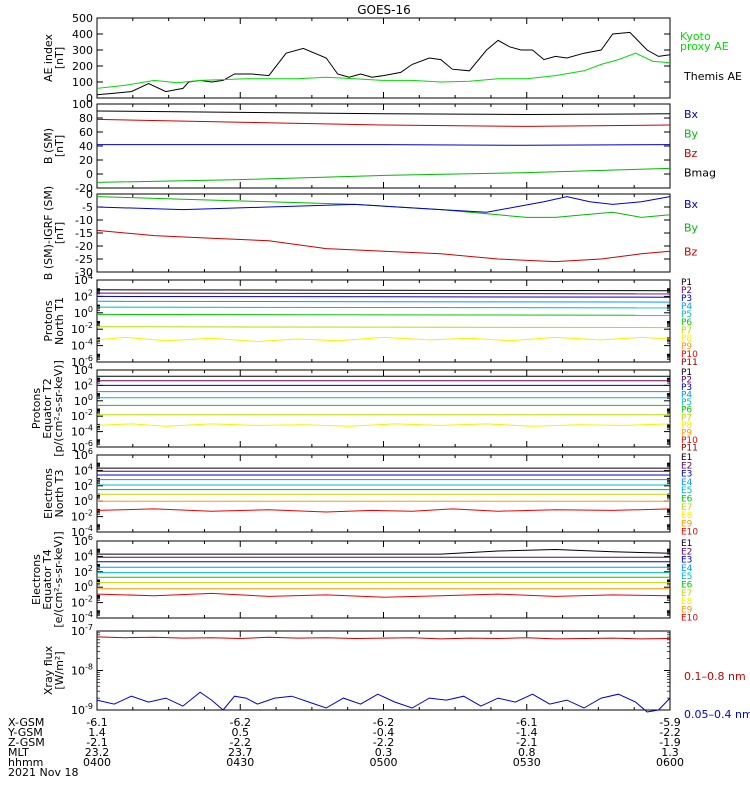 The height and width of the screenshot is (800, 750). What do you see at coordinates (384, 10) in the screenshot?
I see `plot-title: GOES-16` at bounding box center [384, 10].